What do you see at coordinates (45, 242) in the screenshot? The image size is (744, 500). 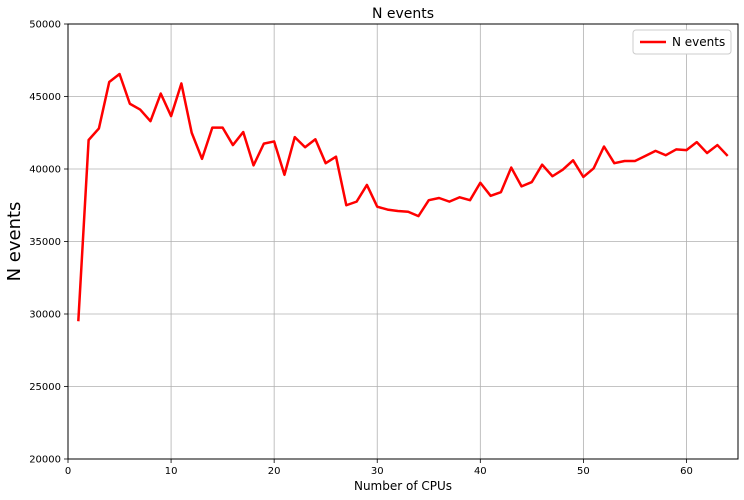 I see `y-tick-label: 35000` at bounding box center [45, 242].